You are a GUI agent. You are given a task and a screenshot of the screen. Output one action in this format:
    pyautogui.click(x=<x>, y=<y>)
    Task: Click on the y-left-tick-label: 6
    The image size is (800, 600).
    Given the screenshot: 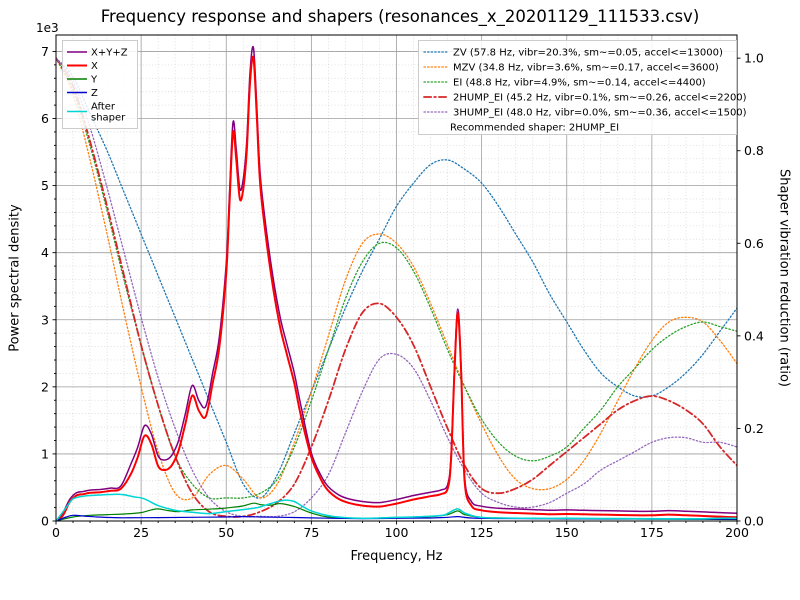 What is the action you would take?
    pyautogui.click(x=45, y=118)
    